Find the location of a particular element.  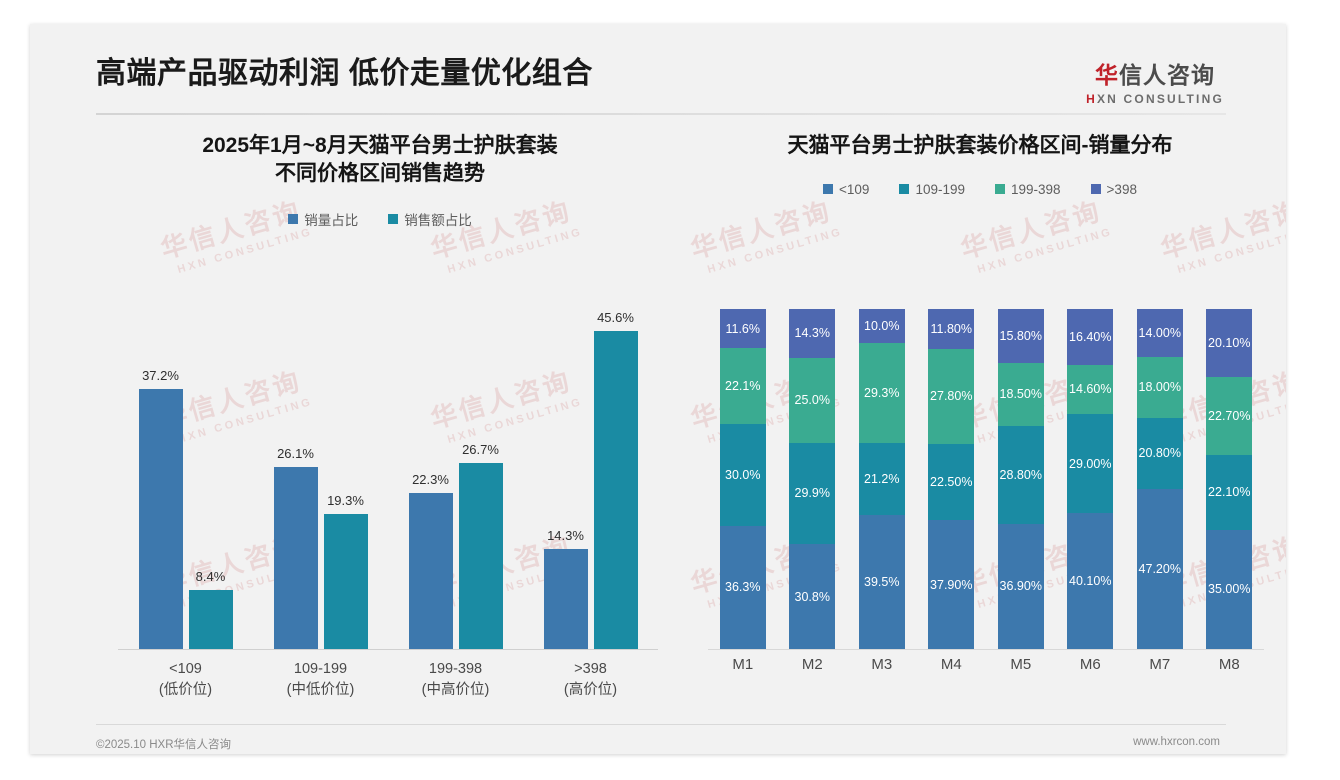

stacked-bar-segment: 22.1% is located at coordinates (742, 386).